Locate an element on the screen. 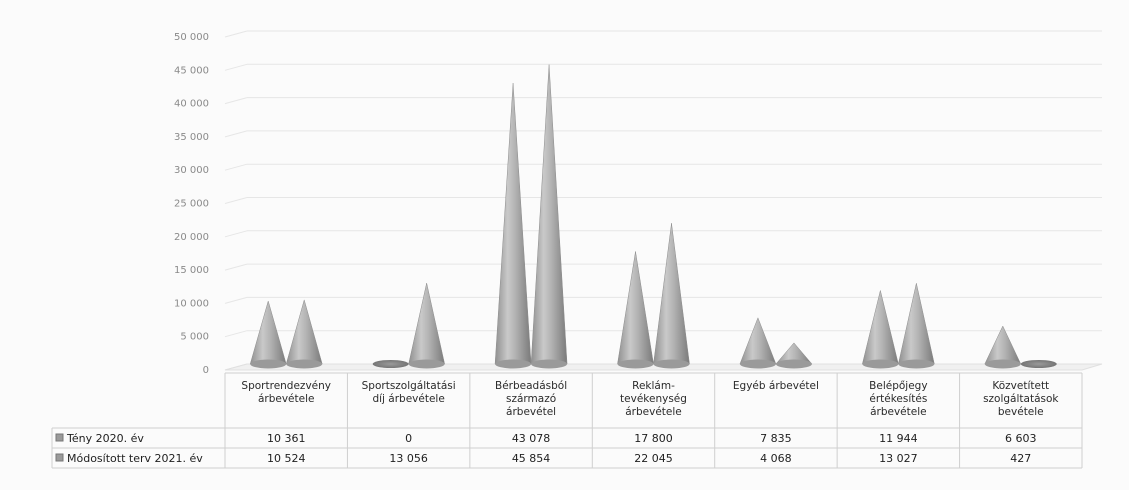 This screenshot has height=494, width=1129. category-label-line: árbevétel is located at coordinates (531, 412).